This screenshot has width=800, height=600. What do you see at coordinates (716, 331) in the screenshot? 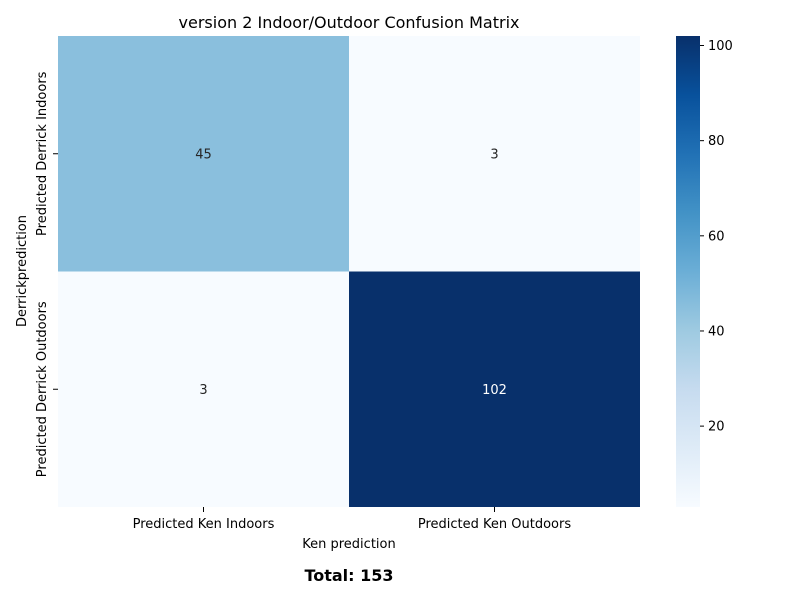
I see `colorbar-tick-label-1: 40` at bounding box center [716, 331].